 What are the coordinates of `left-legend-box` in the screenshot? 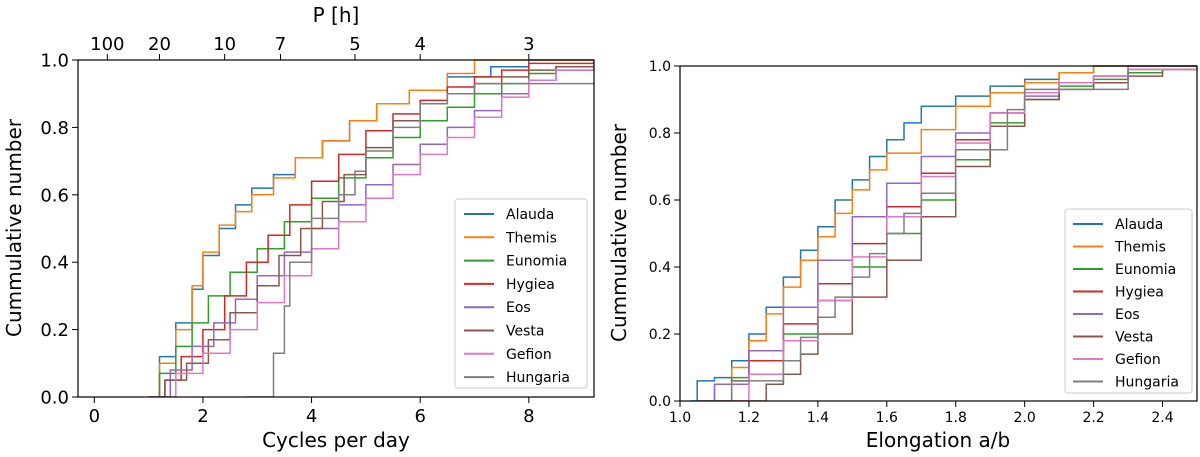 It's located at (521, 293).